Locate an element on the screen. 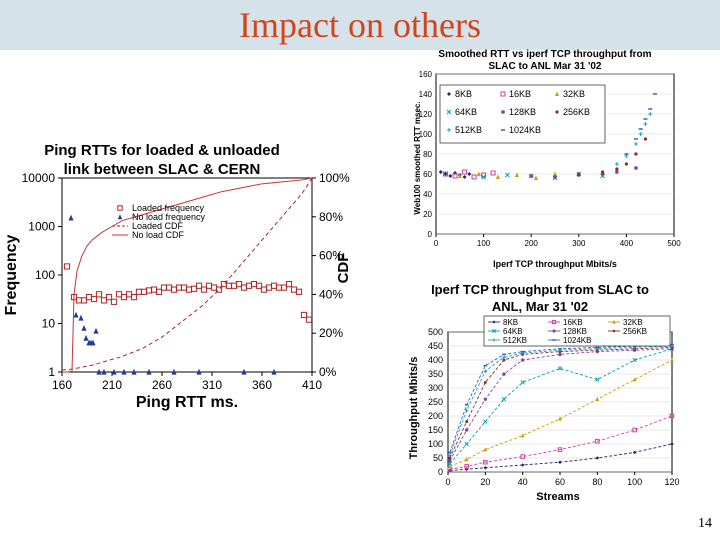 This screenshot has height=540, width=720. rtt-x-tick-label: 0 is located at coordinates (436, 243).